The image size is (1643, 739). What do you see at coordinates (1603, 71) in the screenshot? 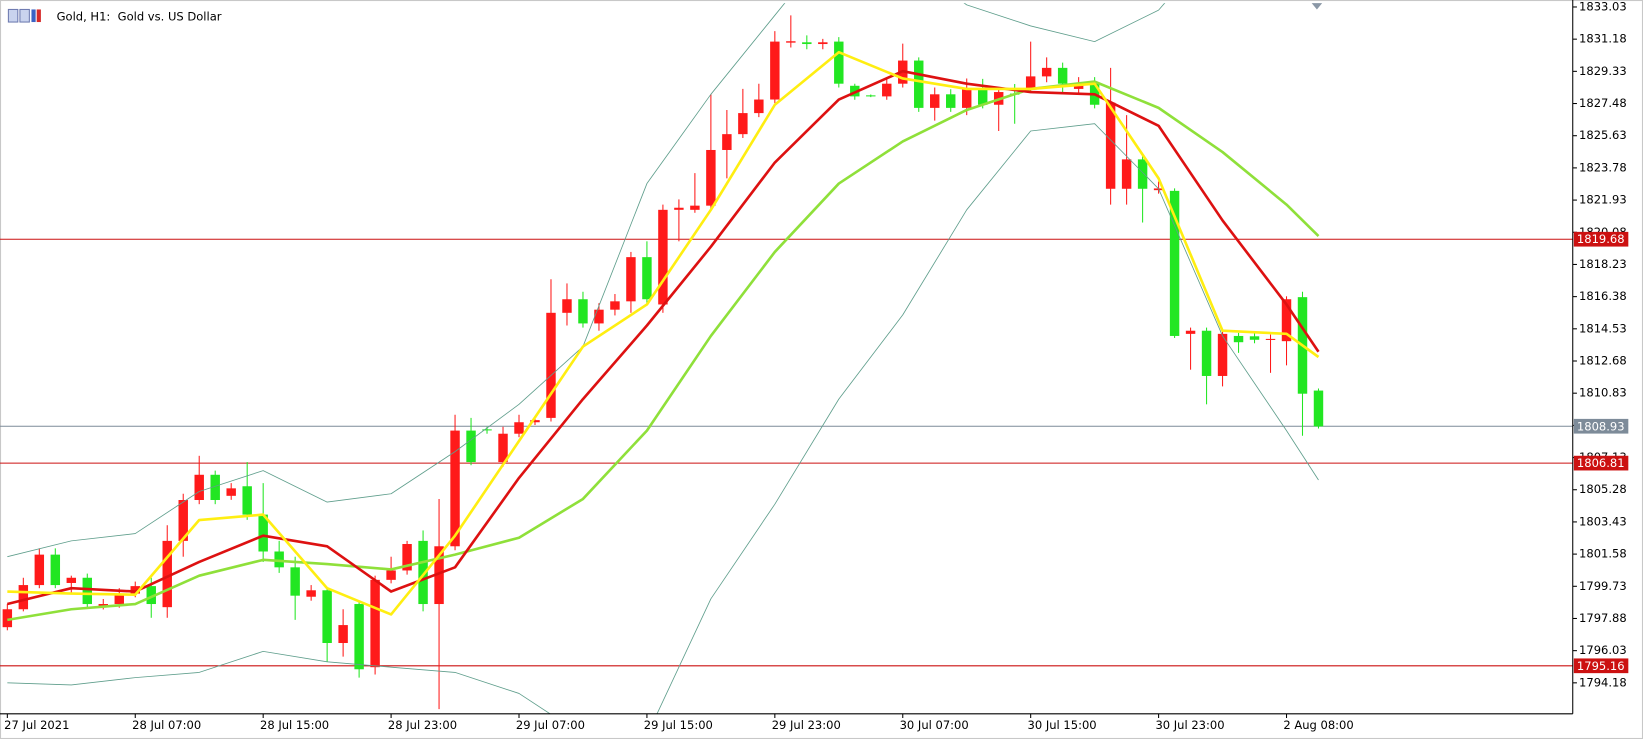
I see `y-tick-label: 1829.33` at bounding box center [1603, 71].